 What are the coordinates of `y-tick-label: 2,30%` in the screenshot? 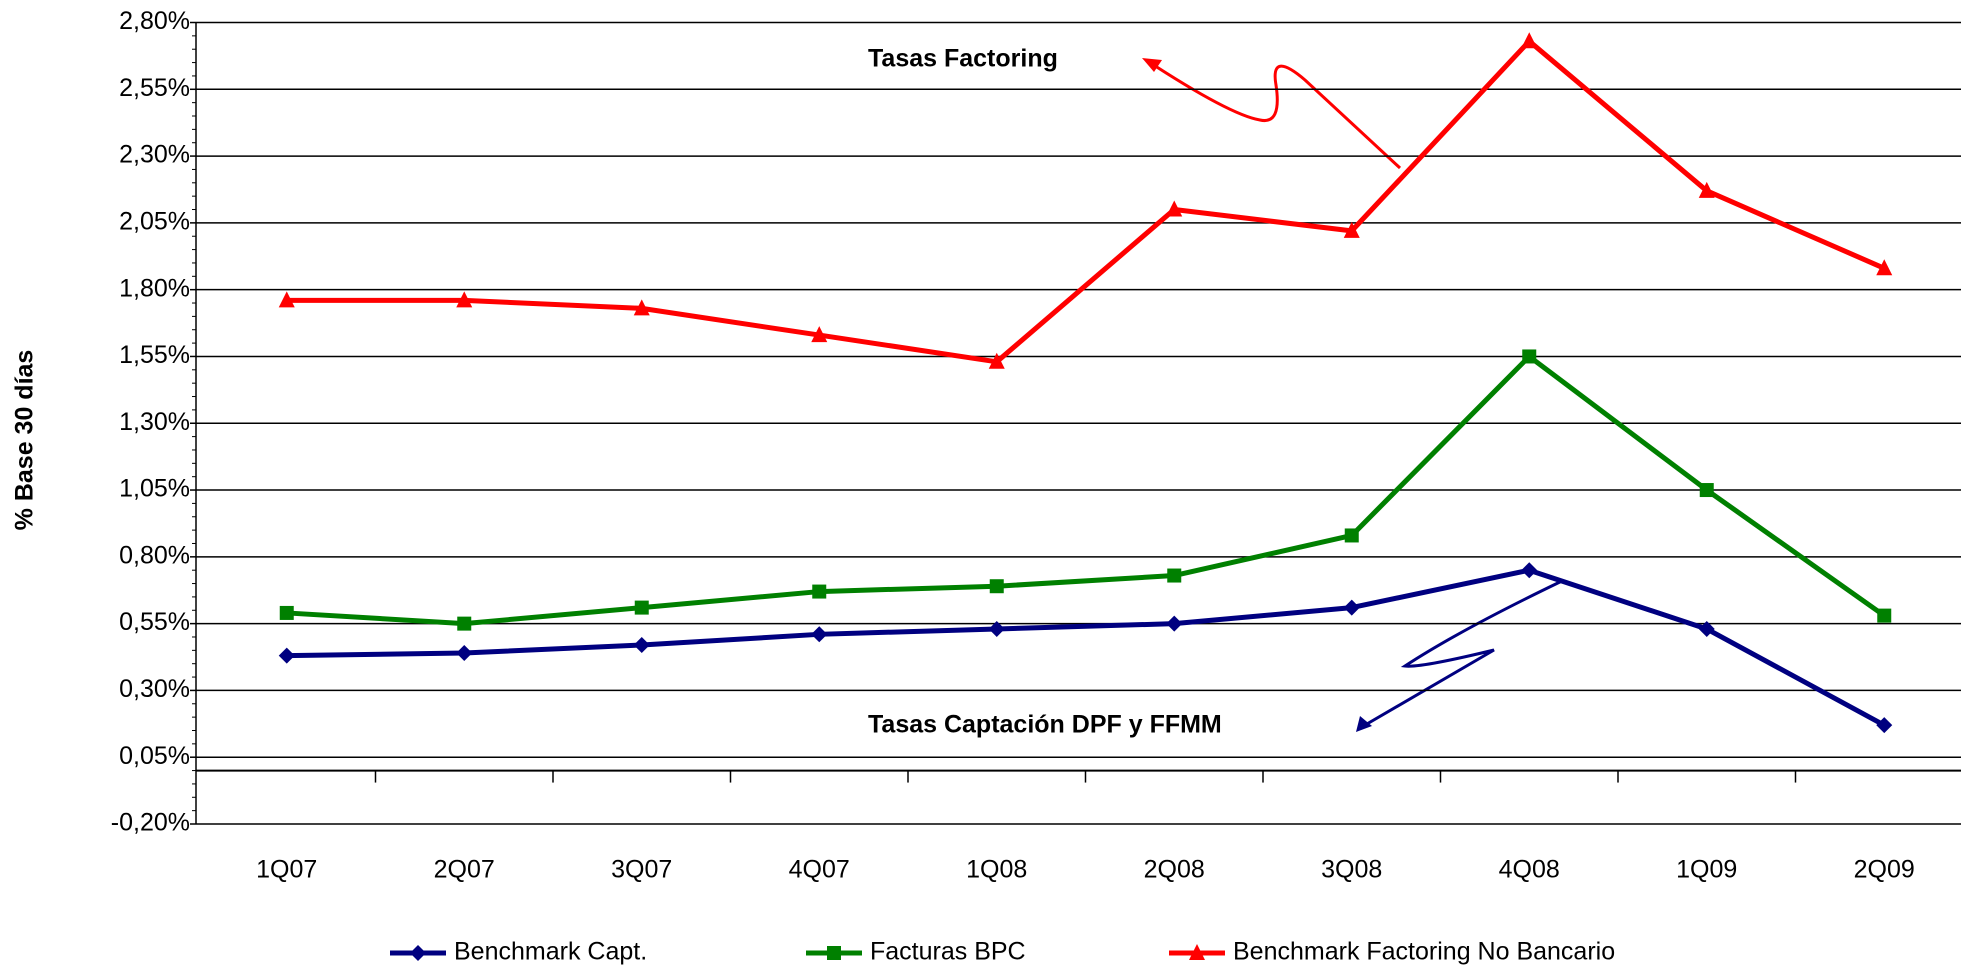 It's located at (154, 155).